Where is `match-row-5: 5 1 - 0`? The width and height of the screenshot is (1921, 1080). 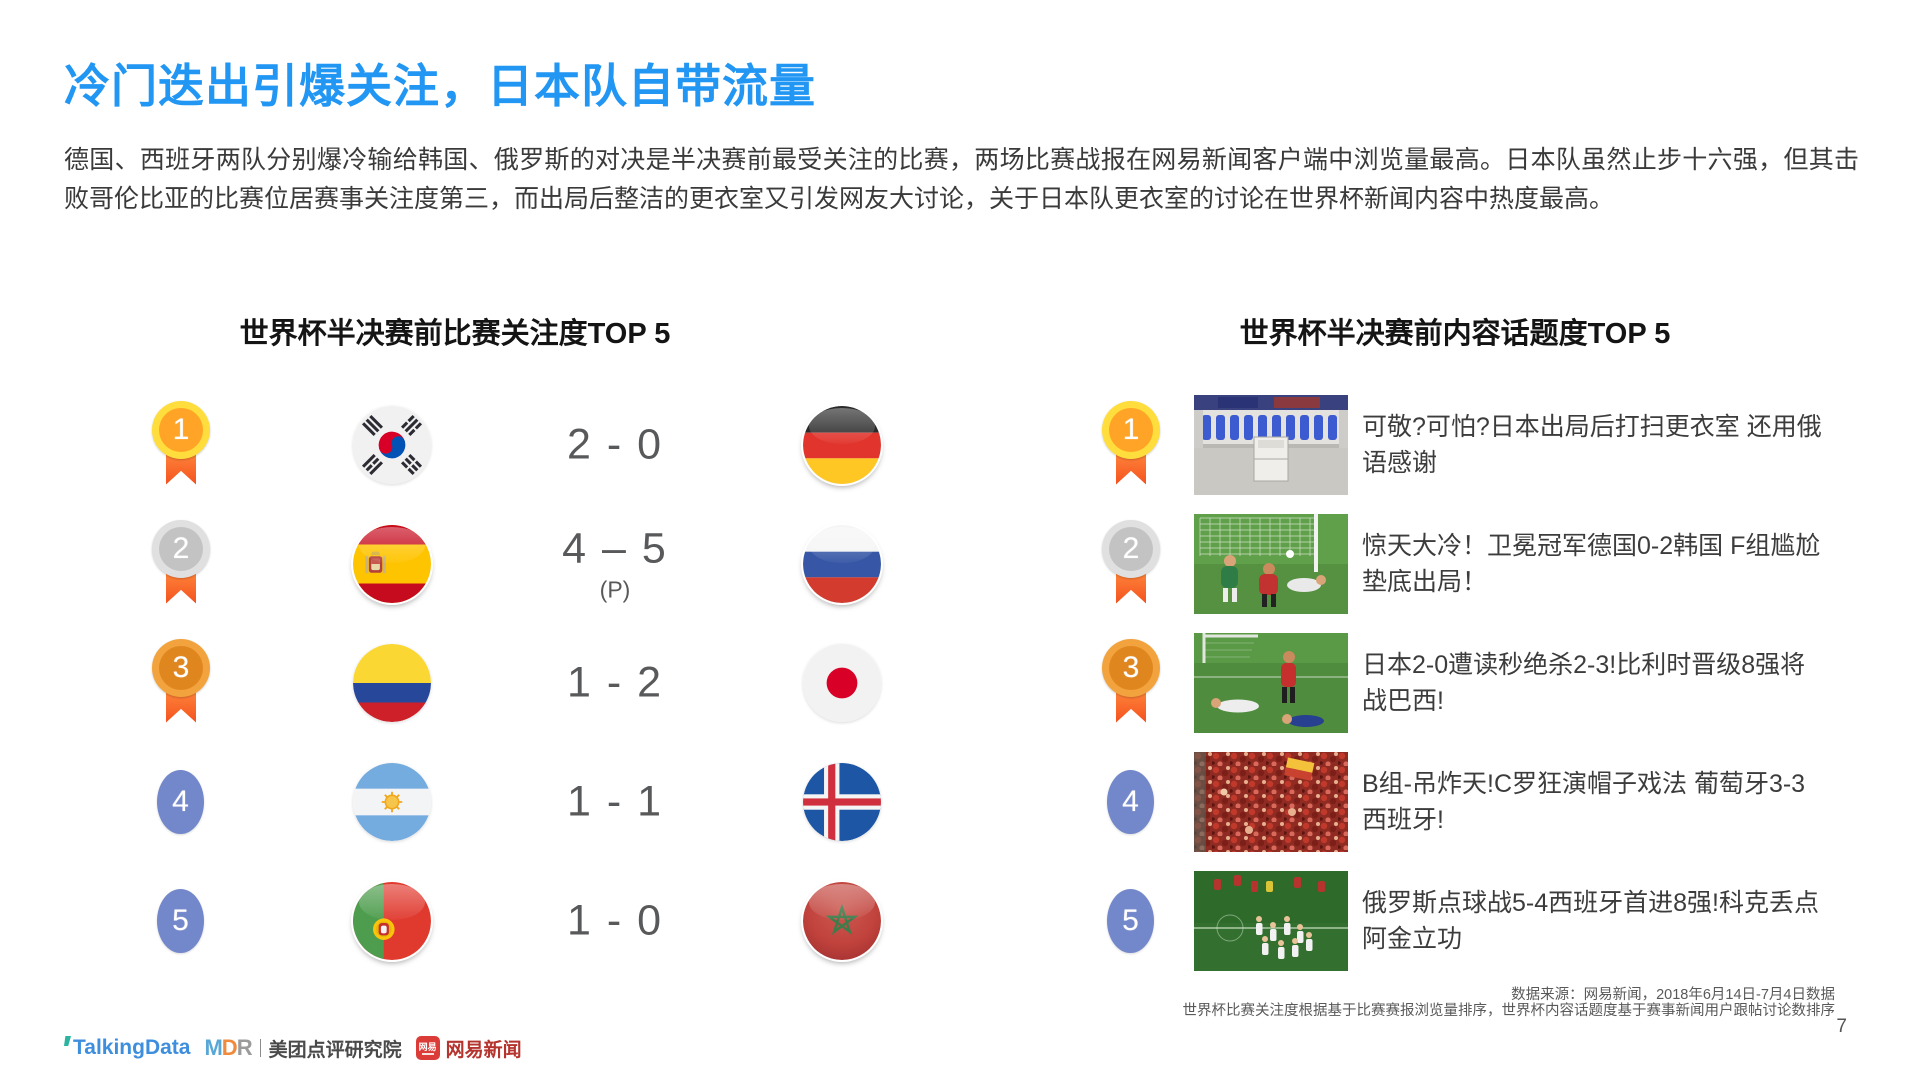
match-row-5: 5 1 - 0 is located at coordinates (960, 920).